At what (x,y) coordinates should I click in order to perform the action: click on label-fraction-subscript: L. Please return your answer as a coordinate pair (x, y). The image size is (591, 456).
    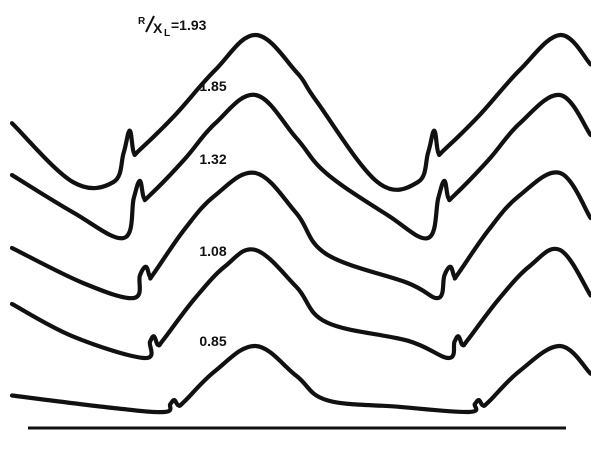
    Looking at the image, I should click on (167, 33).